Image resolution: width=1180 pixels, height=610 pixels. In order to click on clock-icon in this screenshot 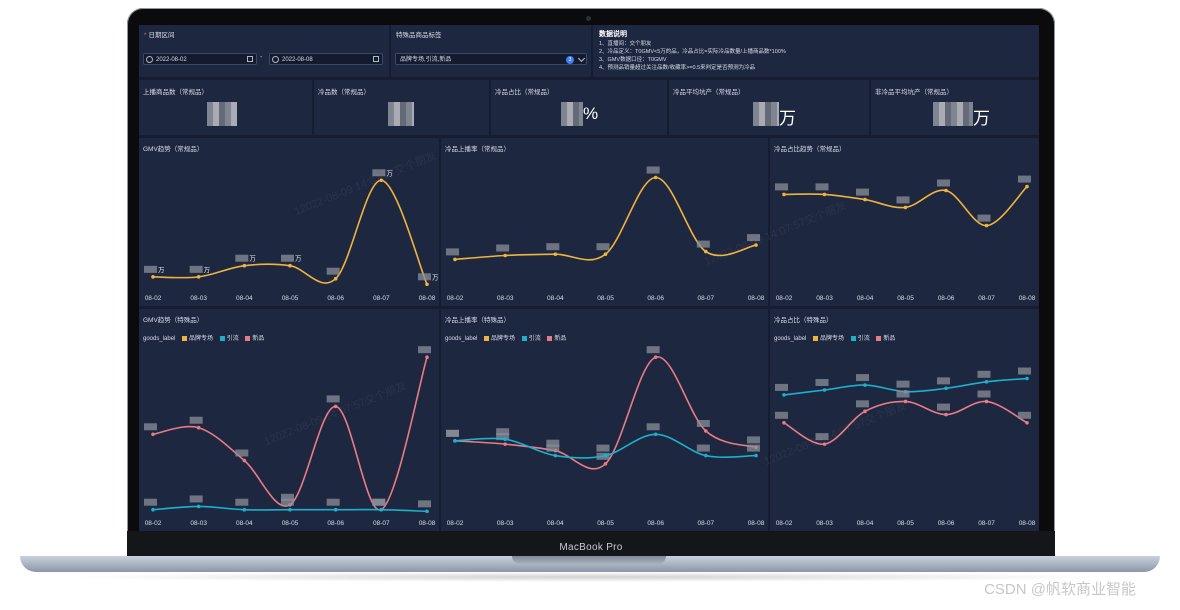, I will do `click(149, 59)`.